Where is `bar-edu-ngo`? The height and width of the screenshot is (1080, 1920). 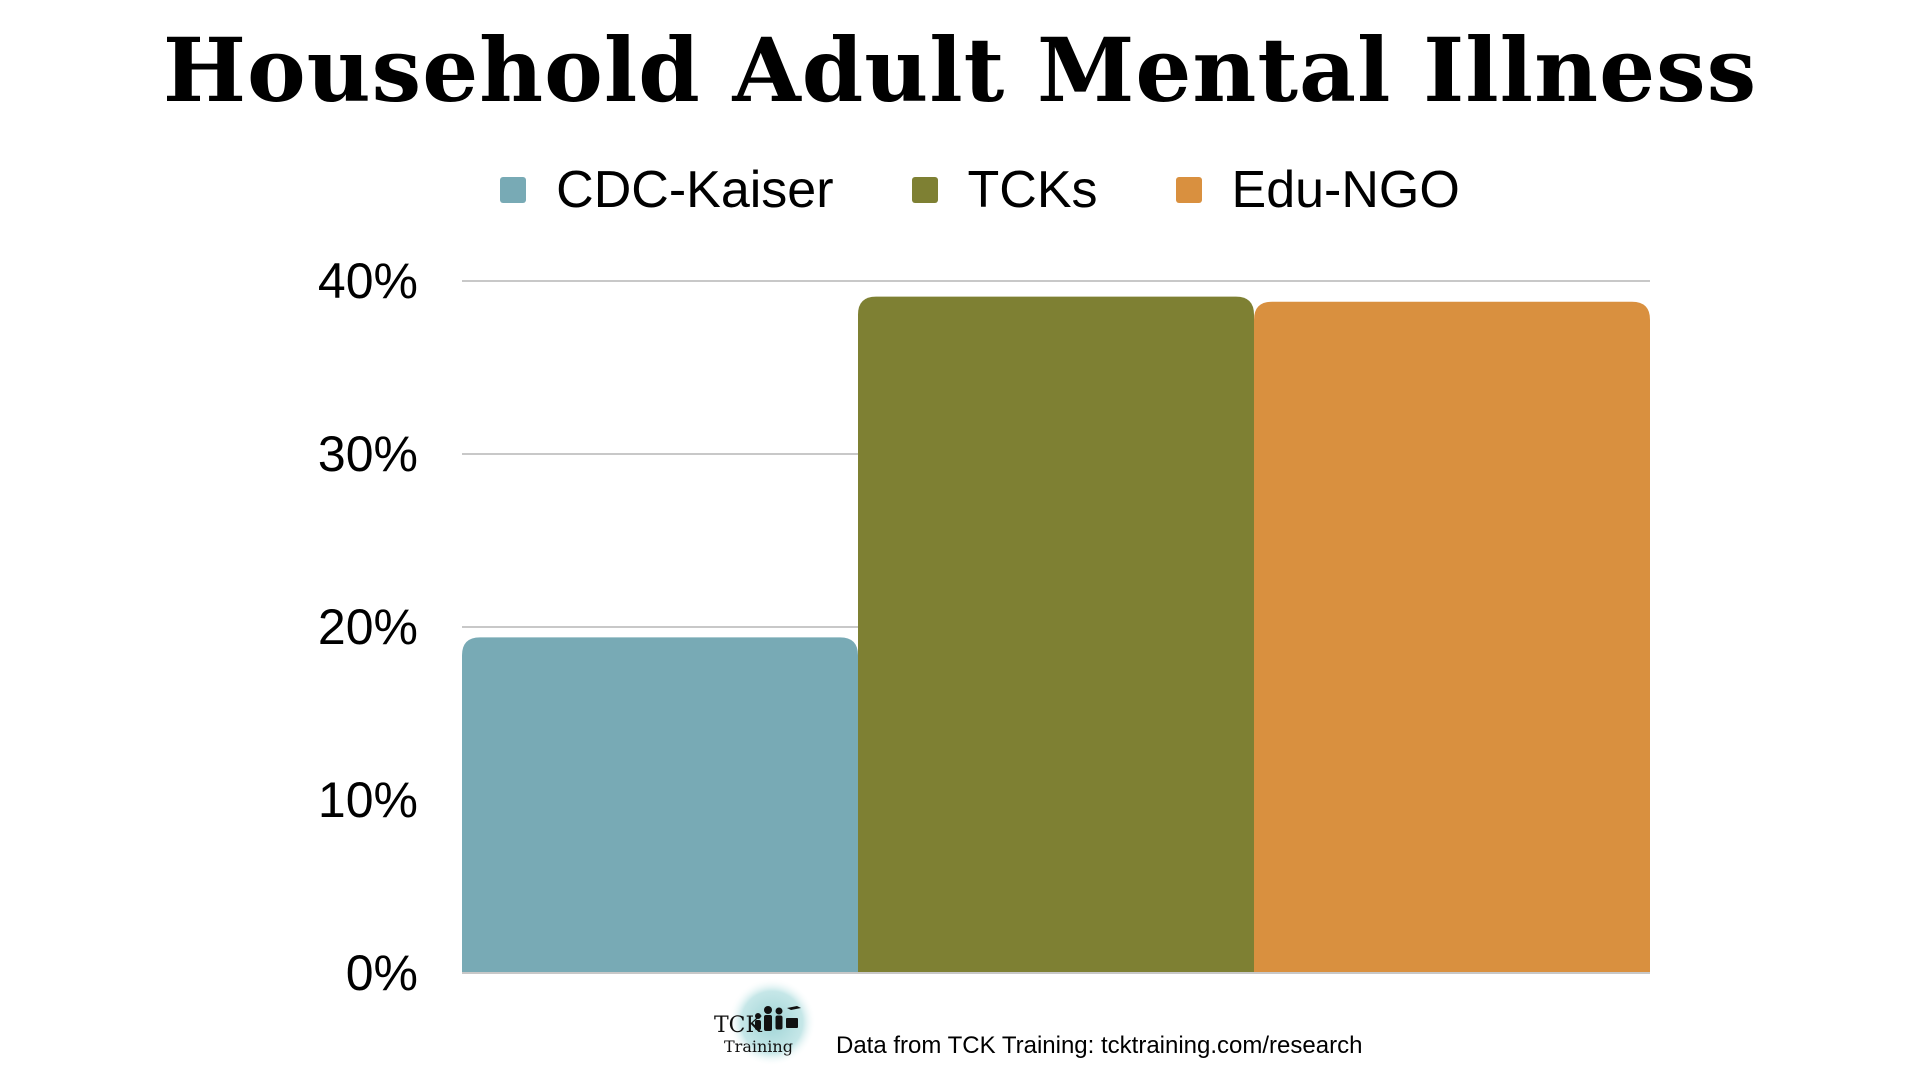 bar-edu-ngo is located at coordinates (1452, 637).